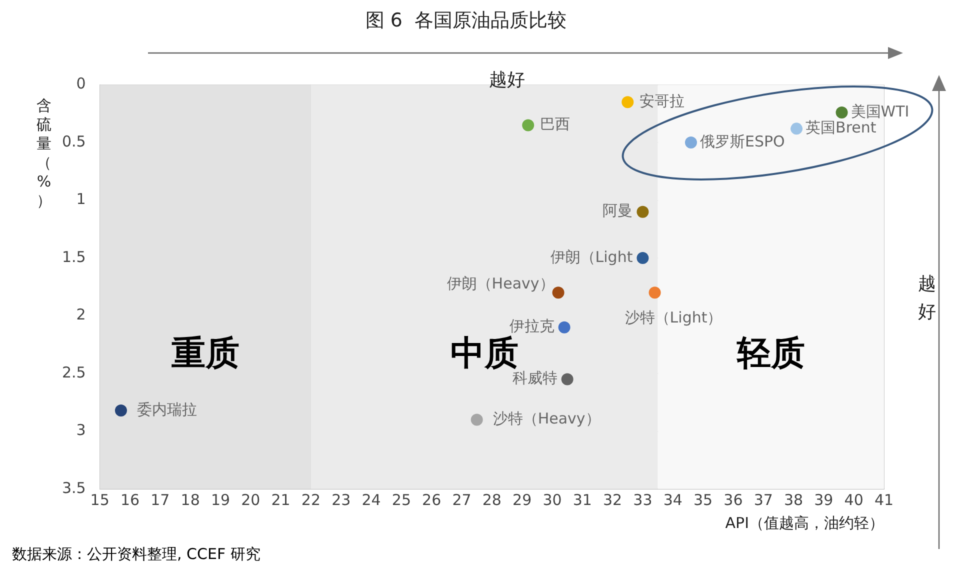  I want to click on y-axis-title: 含硫量（%）, so click(44, 153).